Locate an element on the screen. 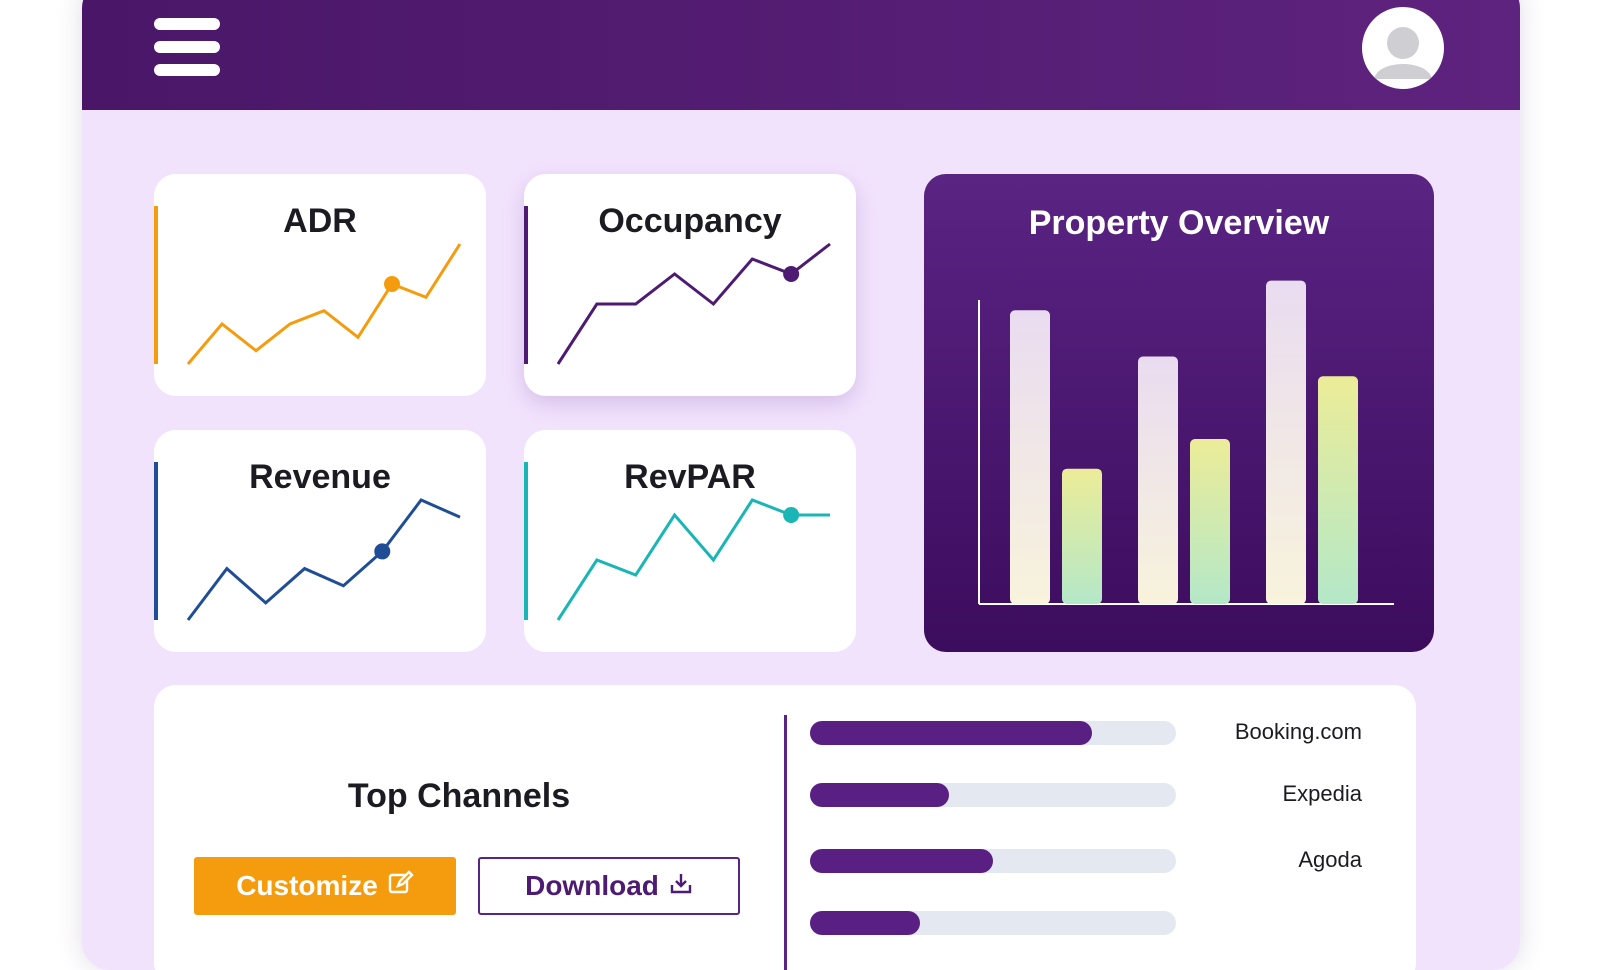 Image resolution: width=1600 pixels, height=970 pixels. channel-row is located at coordinates (1105, 924).